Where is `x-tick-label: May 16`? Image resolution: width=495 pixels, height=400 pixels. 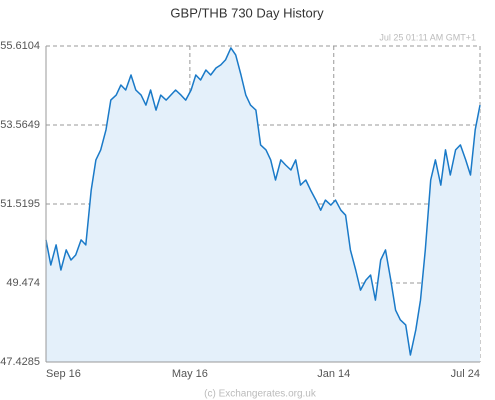 x-tick-label: May 16 is located at coordinates (190, 374).